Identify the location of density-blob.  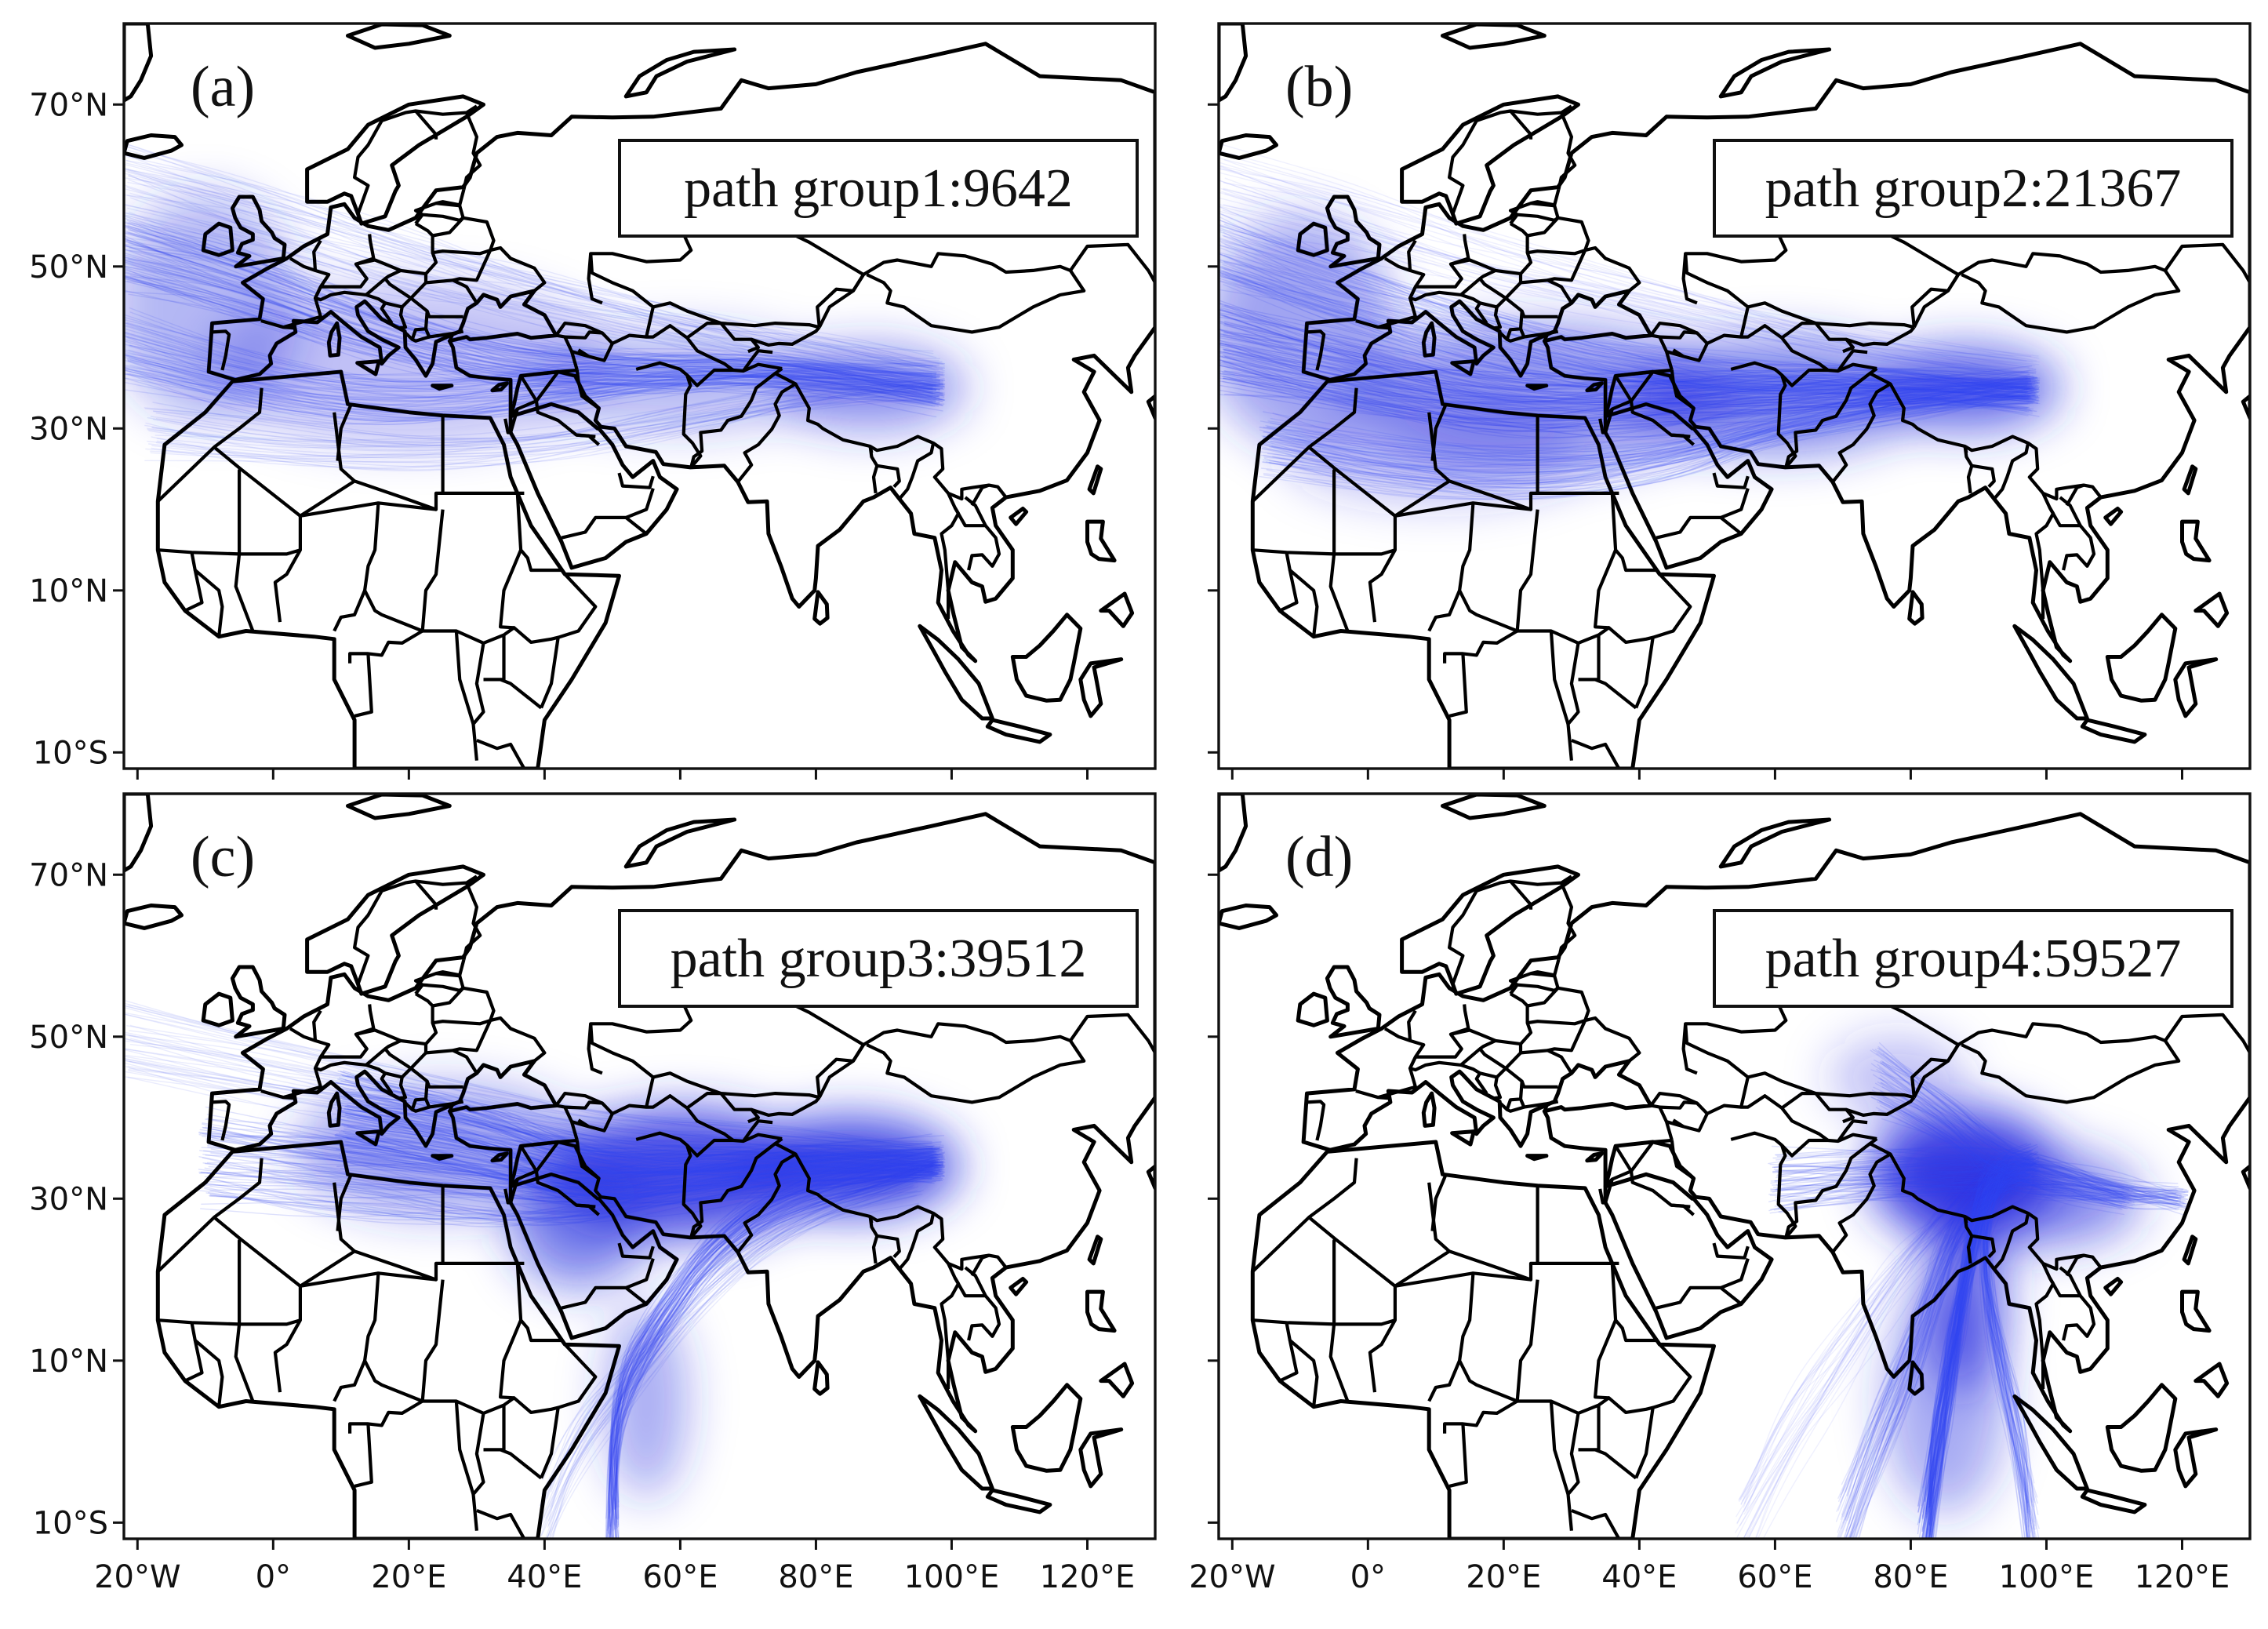
(646, 1401).